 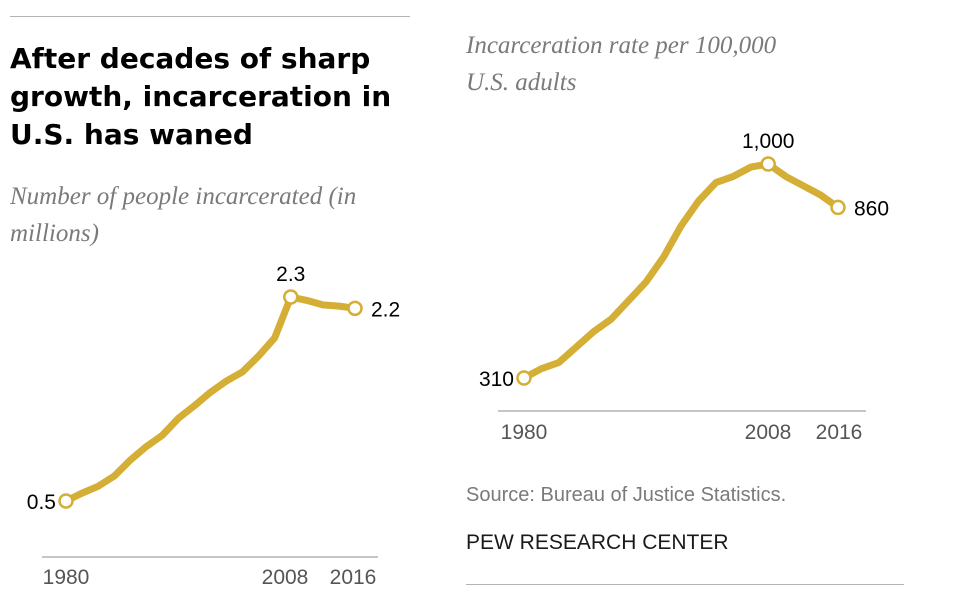 I want to click on left-x-tick-1980: 1980, so click(x=66, y=577).